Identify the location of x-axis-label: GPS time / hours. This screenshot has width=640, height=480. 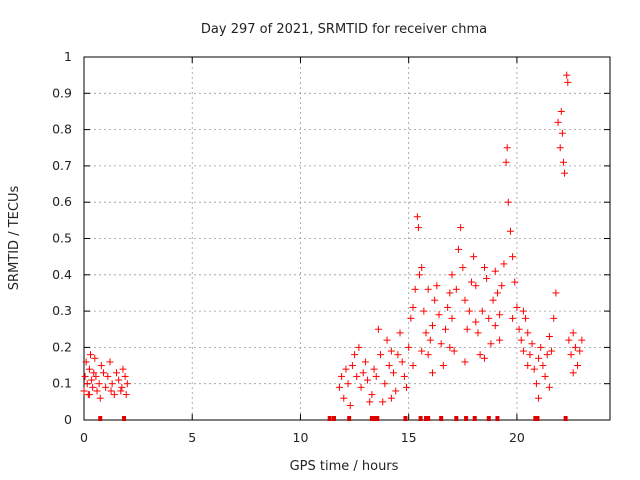
(344, 466).